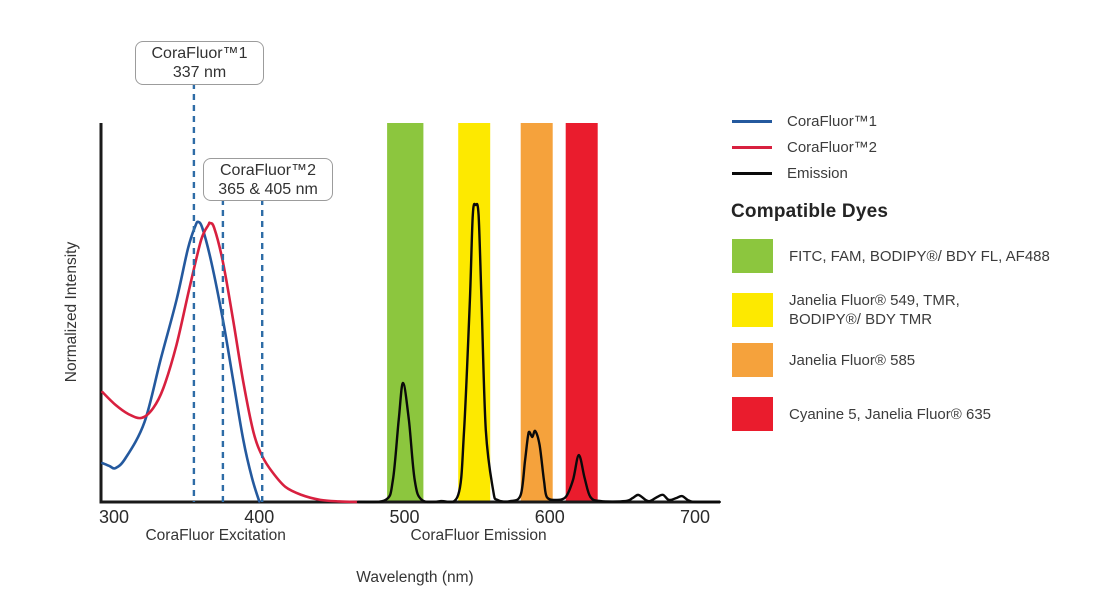 The image size is (1110, 612). What do you see at coordinates (181, 361) in the screenshot?
I see `series-corafluor1-excitation-curve` at bounding box center [181, 361].